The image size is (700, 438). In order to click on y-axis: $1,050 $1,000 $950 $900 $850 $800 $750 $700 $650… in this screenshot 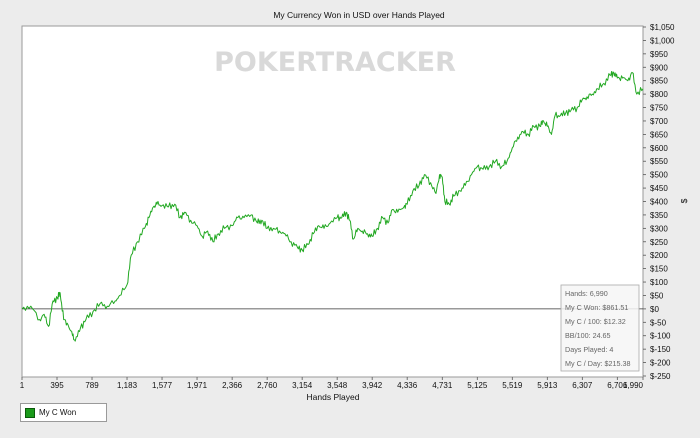, I will do `click(659, 202)`.